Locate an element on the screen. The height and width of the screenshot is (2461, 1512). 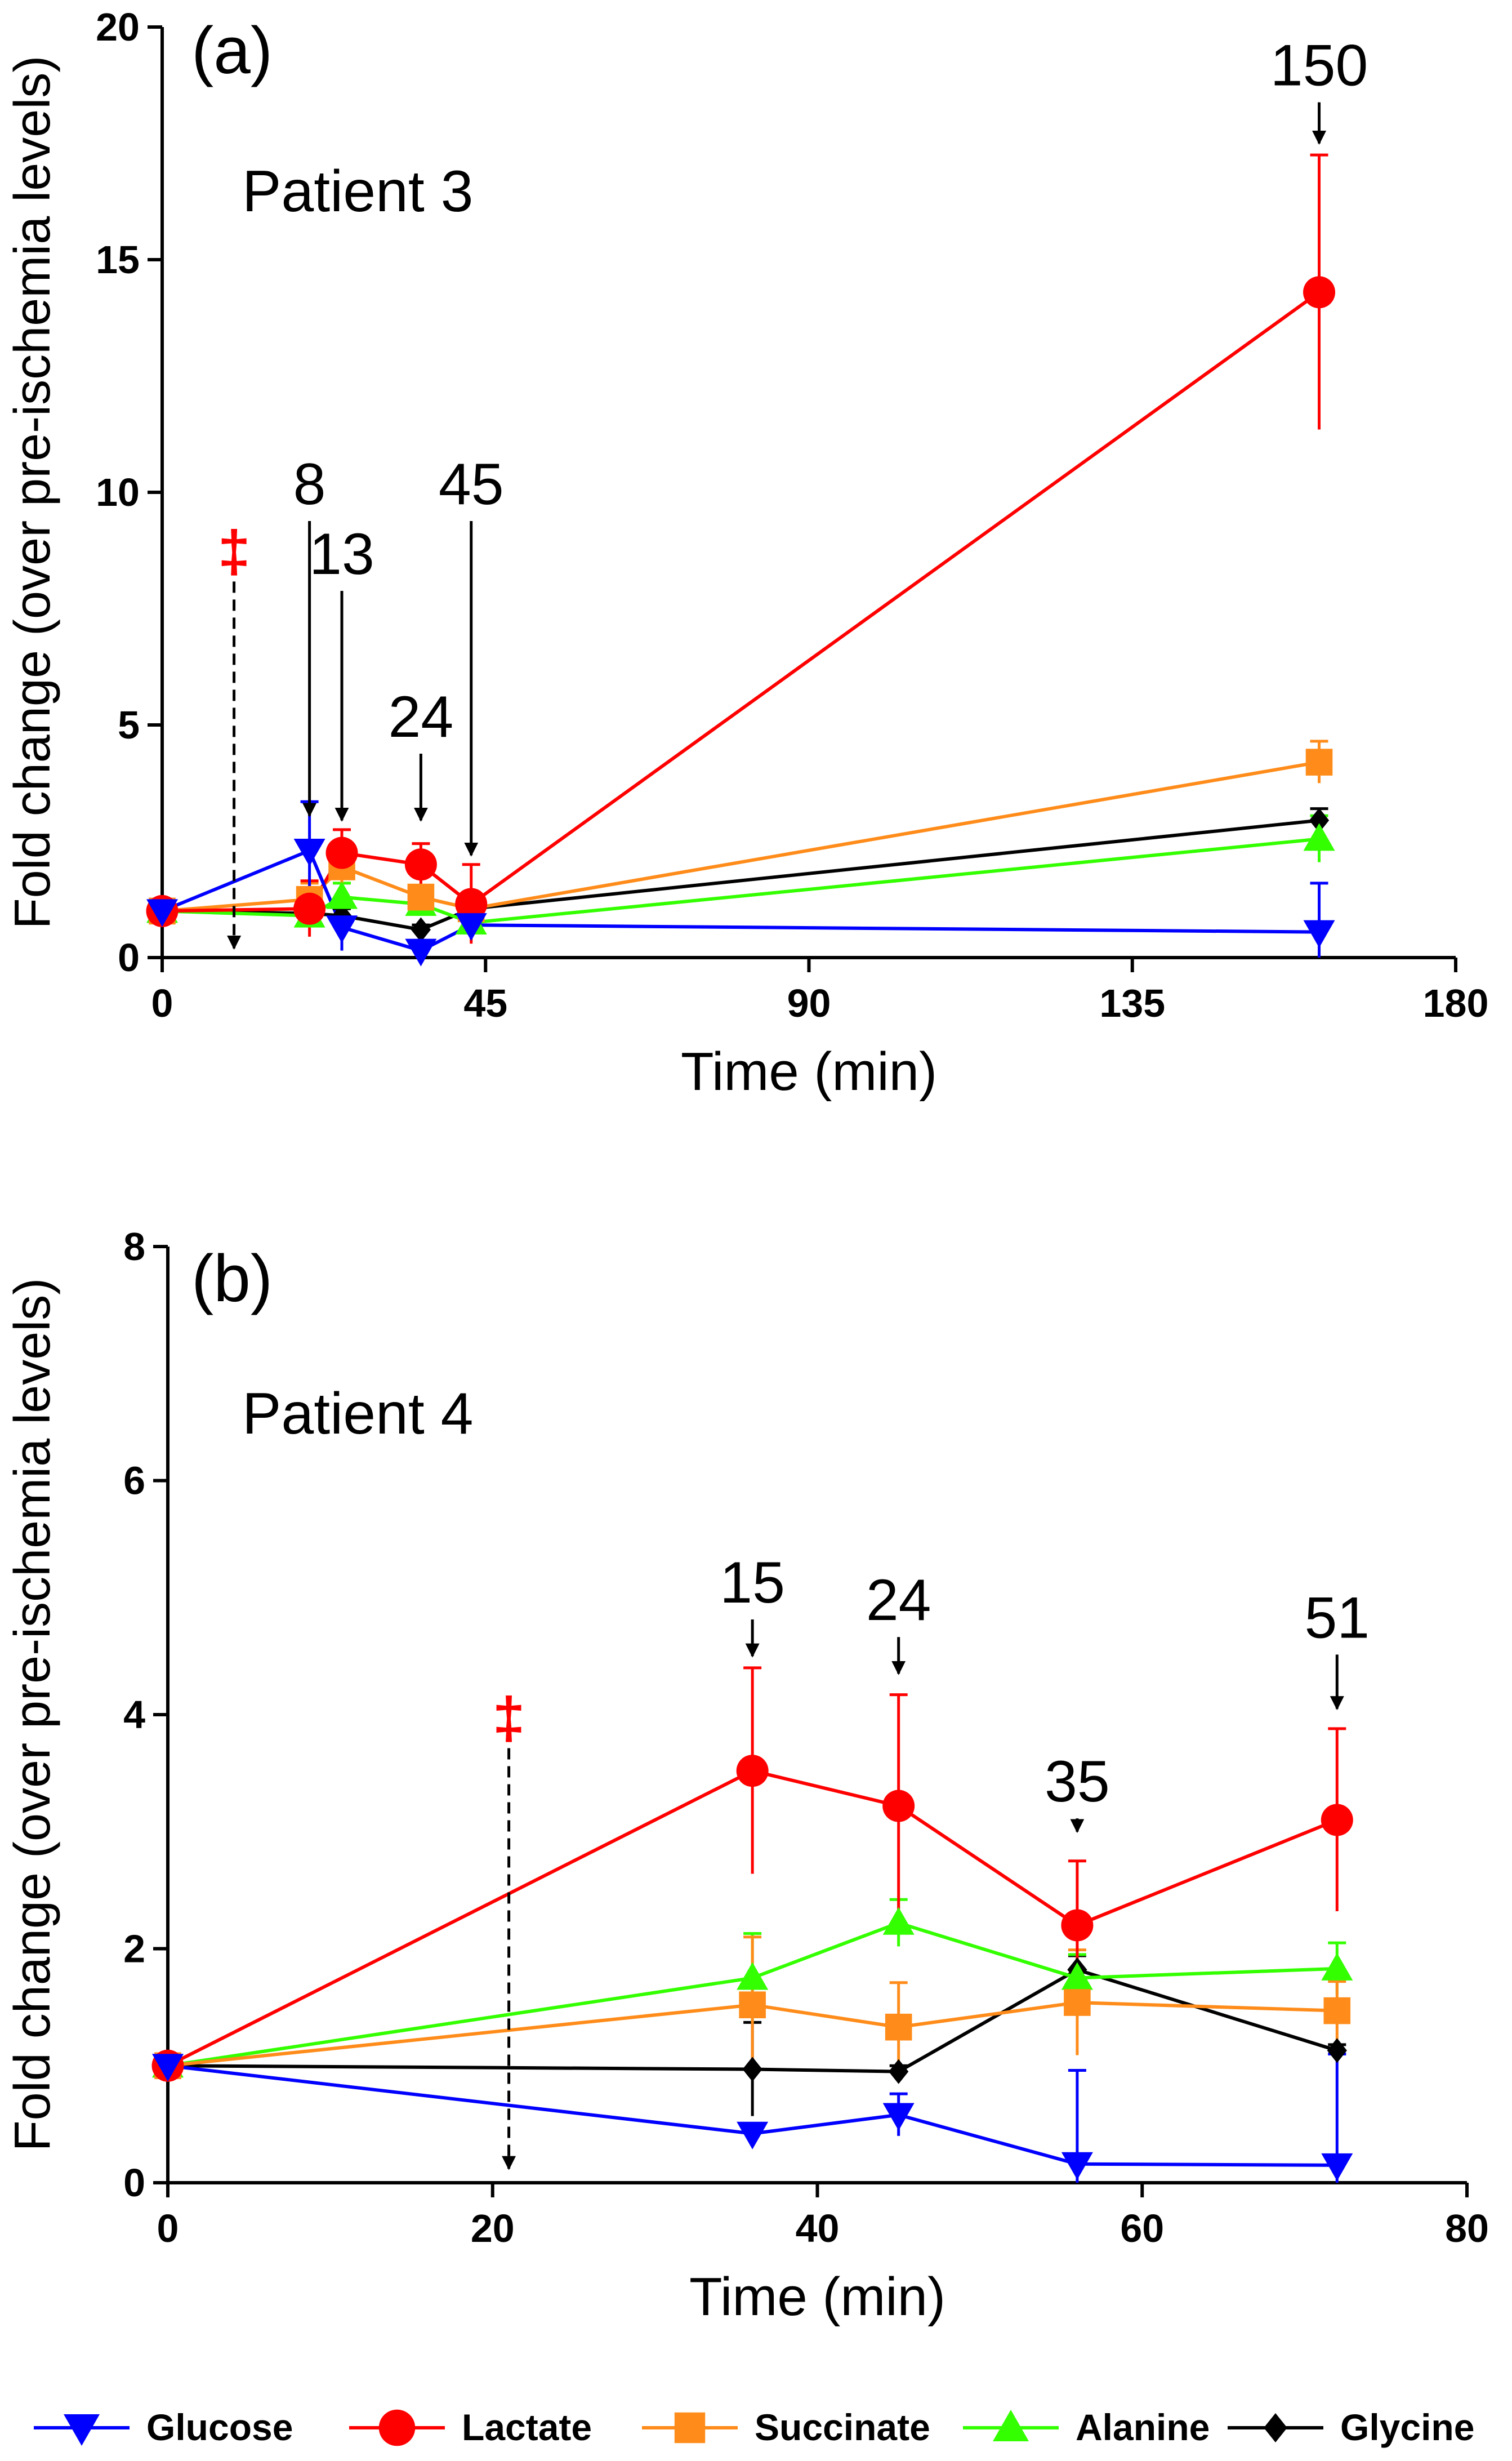
legend-label: Glycine is located at coordinates (1407, 2427).